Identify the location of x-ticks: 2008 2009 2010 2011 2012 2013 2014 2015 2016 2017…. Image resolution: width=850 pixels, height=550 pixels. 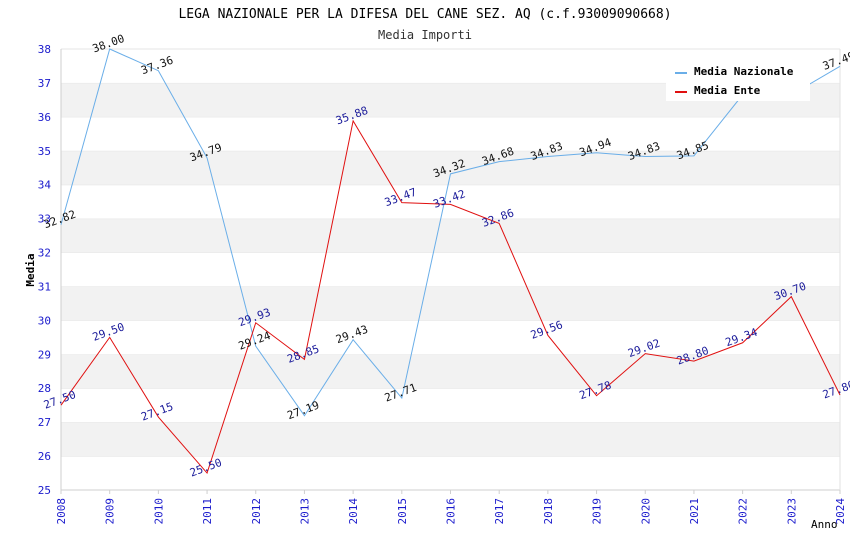
(451, 507).